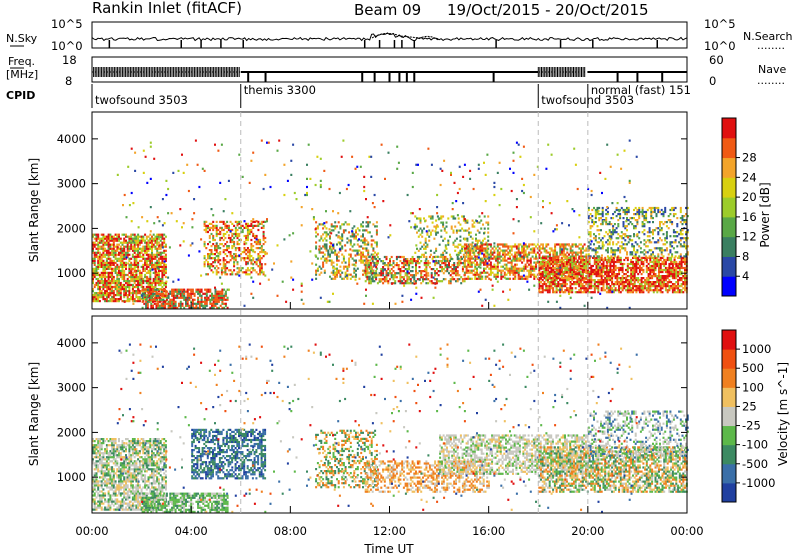  Describe the element at coordinates (67, 24) in the screenshot. I see `nsky-tick-top: 10^5` at that location.